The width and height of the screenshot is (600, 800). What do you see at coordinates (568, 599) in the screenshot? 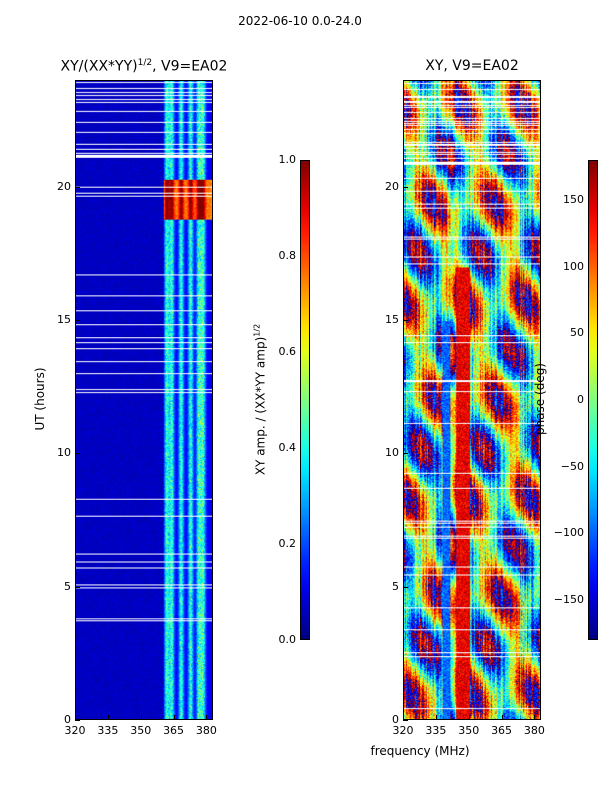
I see `phase-cbar-tick-label: −150` at bounding box center [568, 599].